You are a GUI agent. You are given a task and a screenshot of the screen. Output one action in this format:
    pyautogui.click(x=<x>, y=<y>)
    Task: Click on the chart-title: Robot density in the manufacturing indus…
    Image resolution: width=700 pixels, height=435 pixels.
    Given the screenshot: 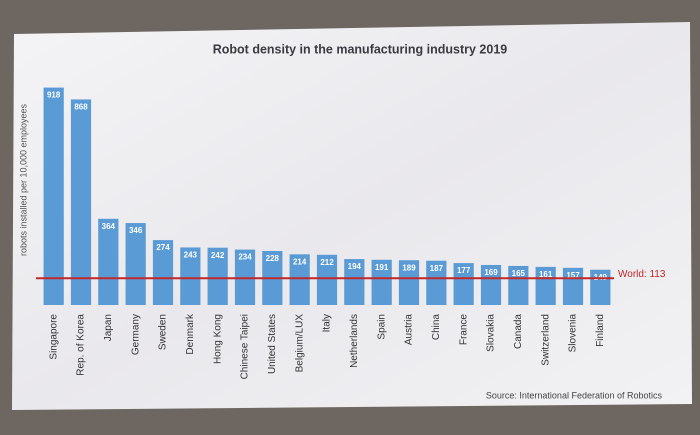 What is the action you would take?
    pyautogui.click(x=360, y=49)
    